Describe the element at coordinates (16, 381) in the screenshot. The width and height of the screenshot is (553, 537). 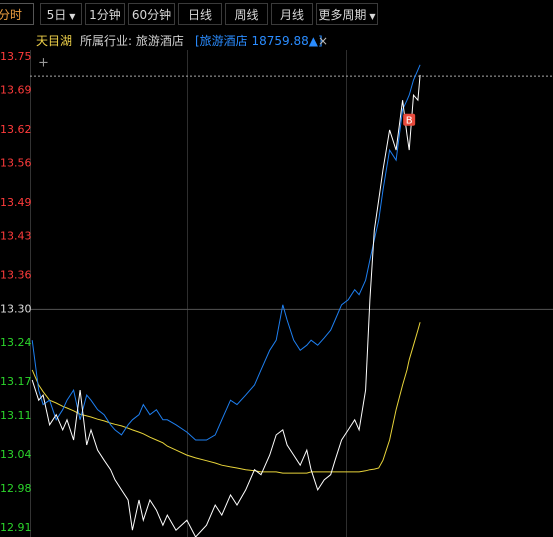
I see `y-tick-label: 13.17` at that location.